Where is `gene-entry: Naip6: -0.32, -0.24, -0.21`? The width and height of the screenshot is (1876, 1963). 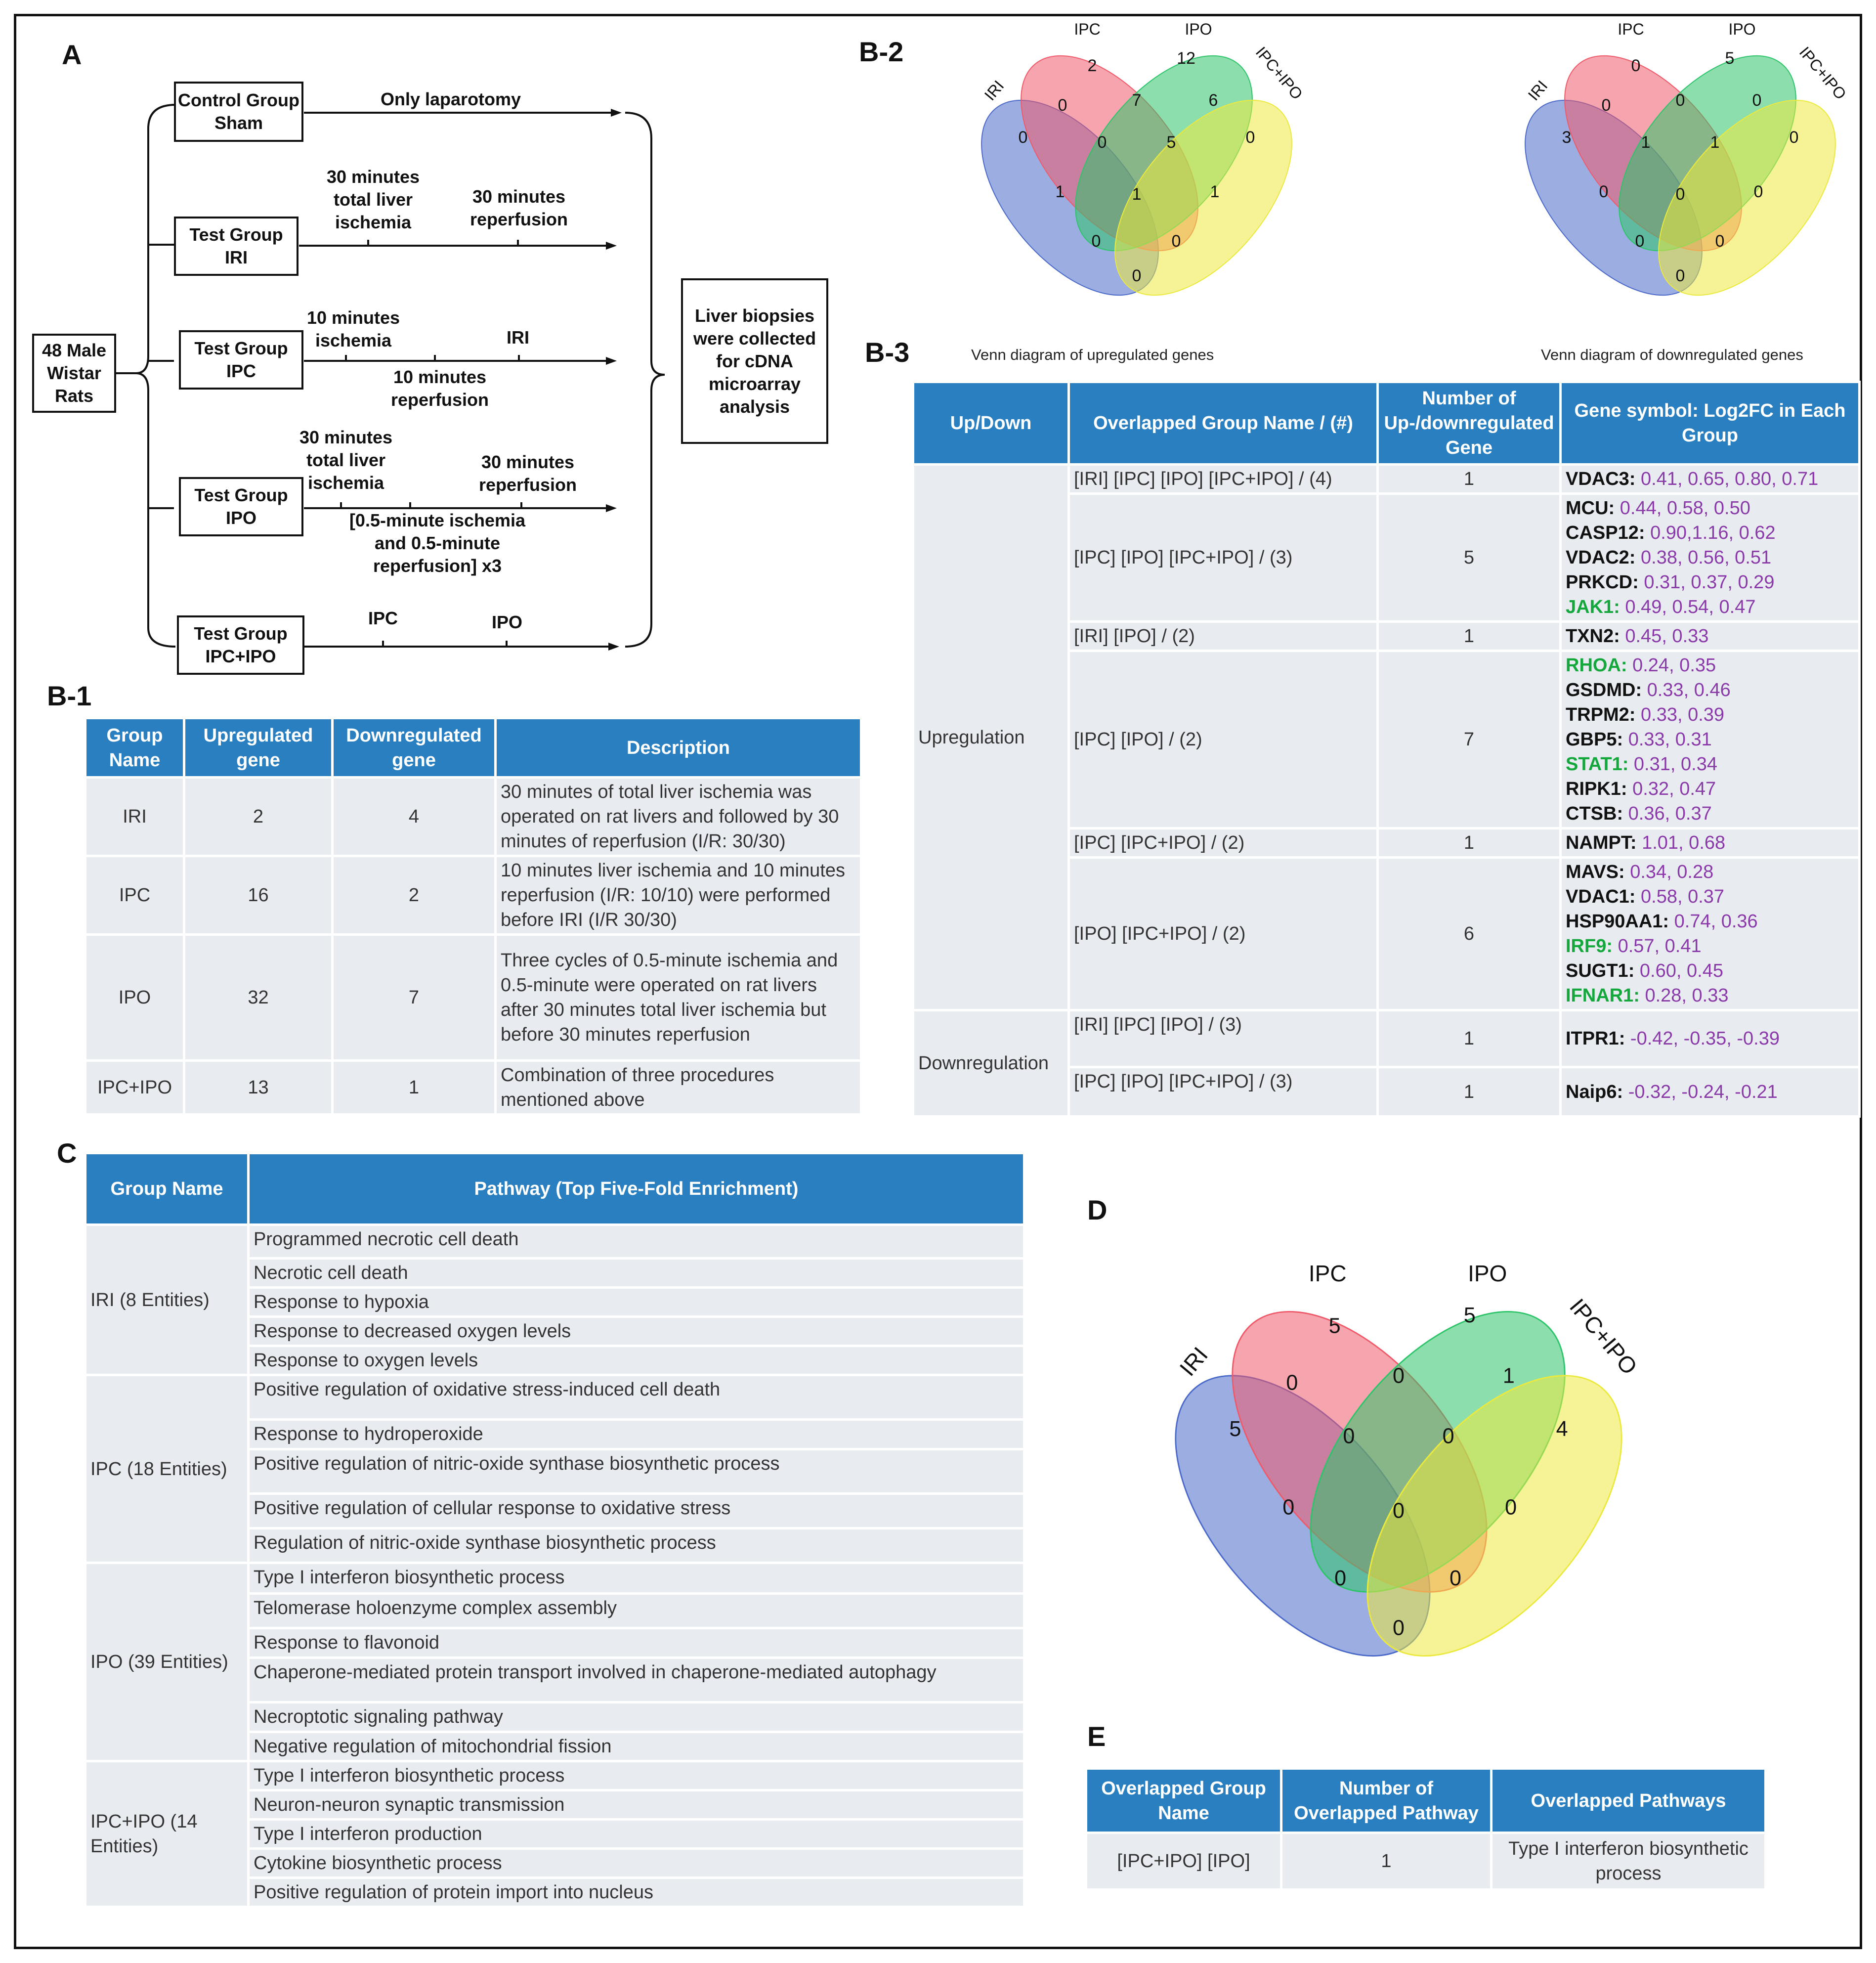 gene-entry: Naip6: -0.32, -0.24, -0.21 is located at coordinates (1710, 1092).